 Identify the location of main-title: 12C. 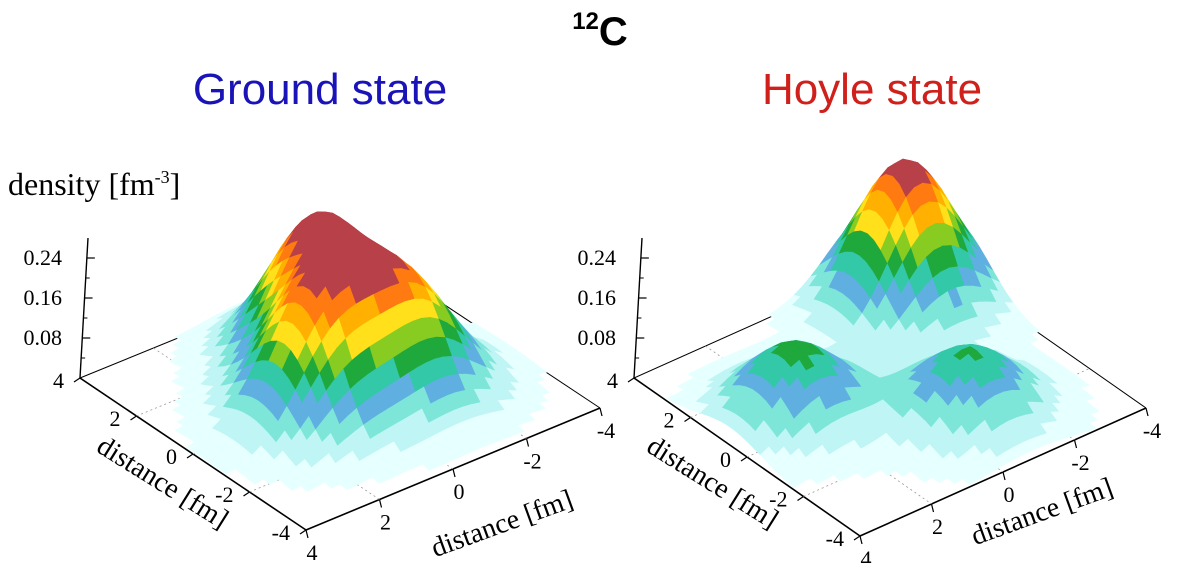
(600, 35).